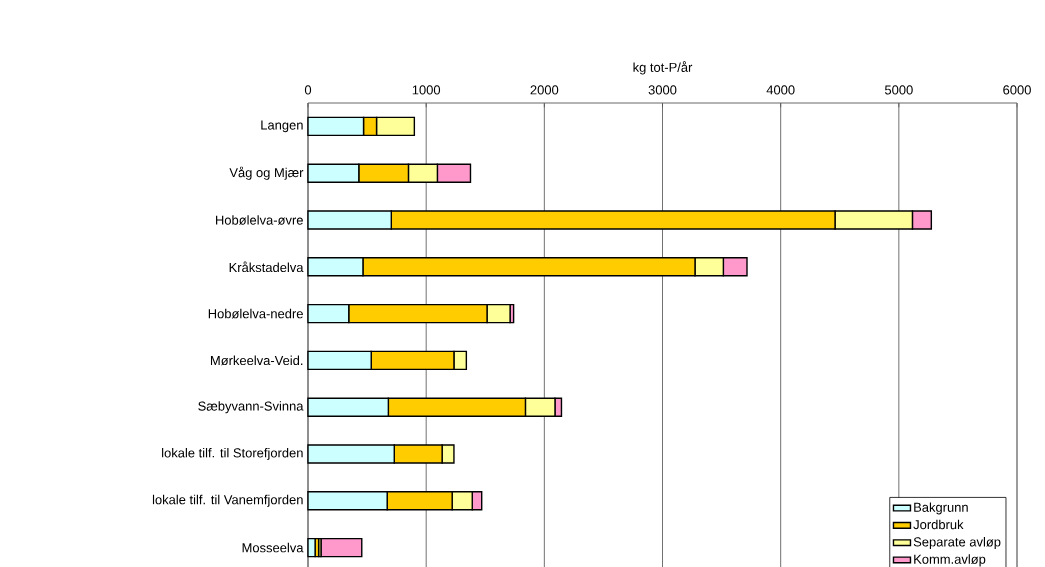 The image size is (1045, 567). Describe the element at coordinates (266, 267) in the screenshot. I see `y-tick-label: Kråkstadelva` at that location.